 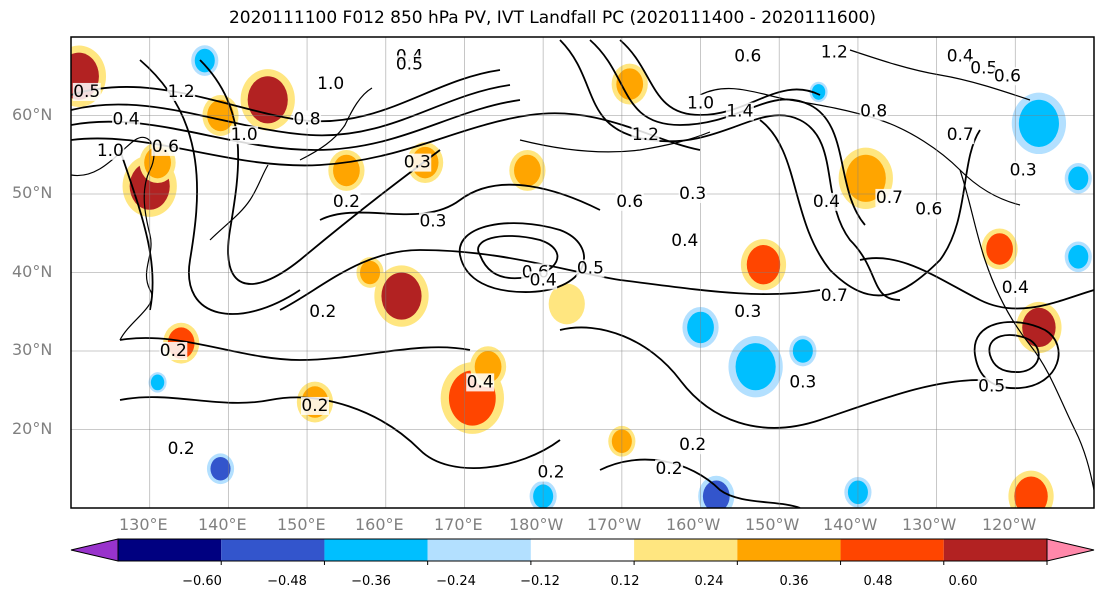 What do you see at coordinates (113, 238) in the screenshot?
I see `coastline-asia` at bounding box center [113, 238].